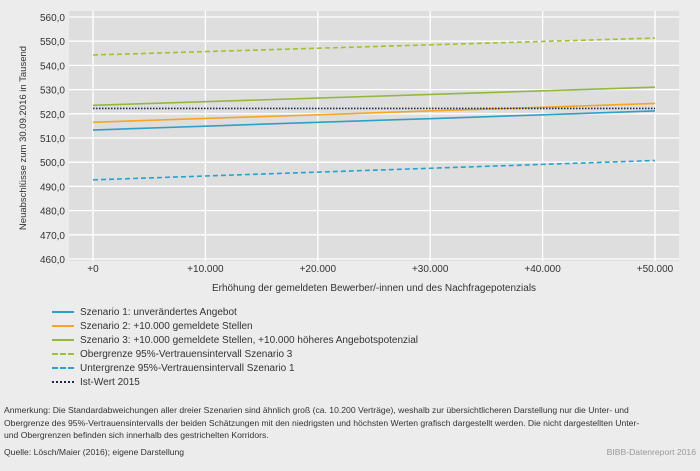  What do you see at coordinates (23, 138) in the screenshot?
I see `y-axis-label: Neuabschlüsse zum 30.09.2016 in Tausend` at bounding box center [23, 138].